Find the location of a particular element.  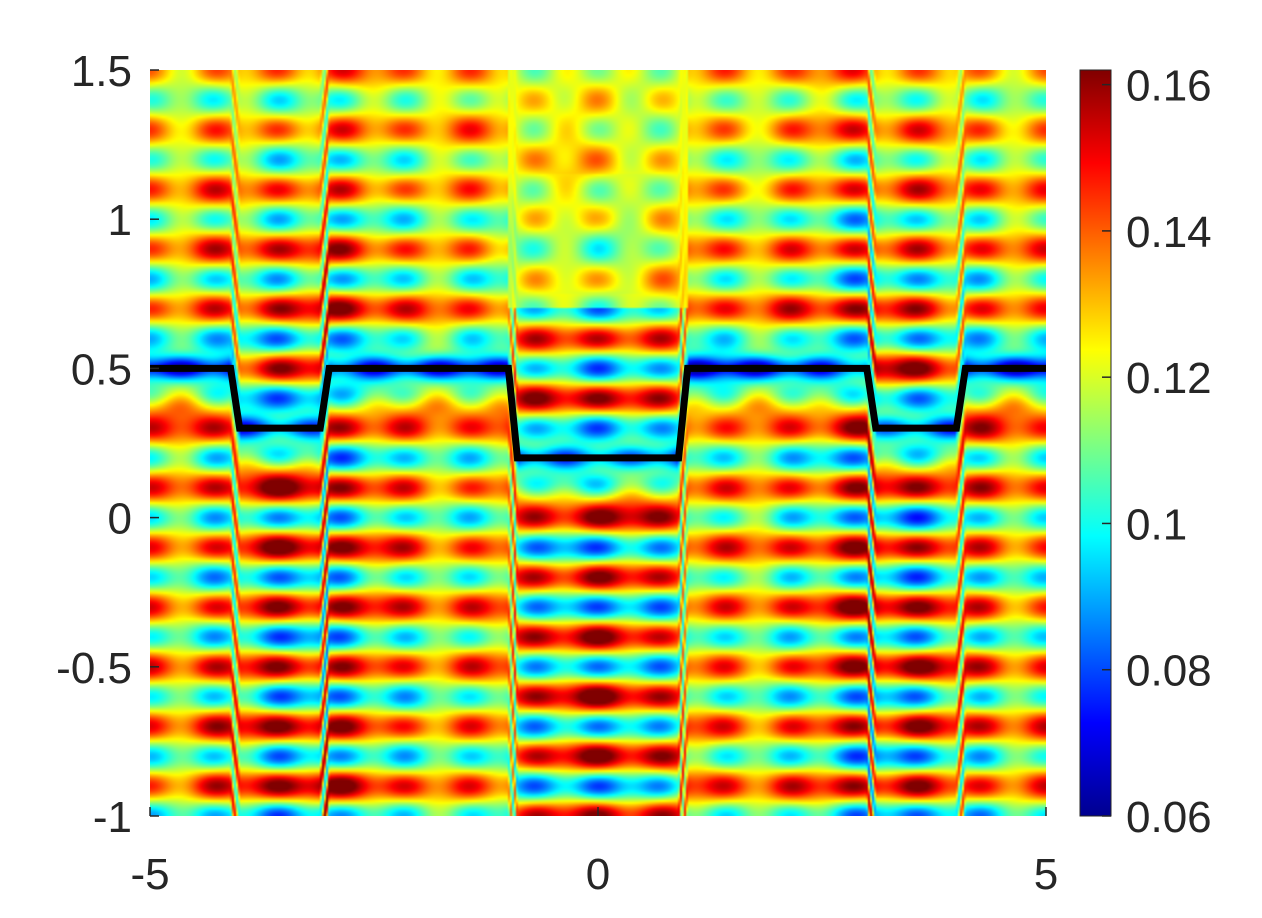

colorbar-tick-label: 0.06 is located at coordinates (1169, 817).